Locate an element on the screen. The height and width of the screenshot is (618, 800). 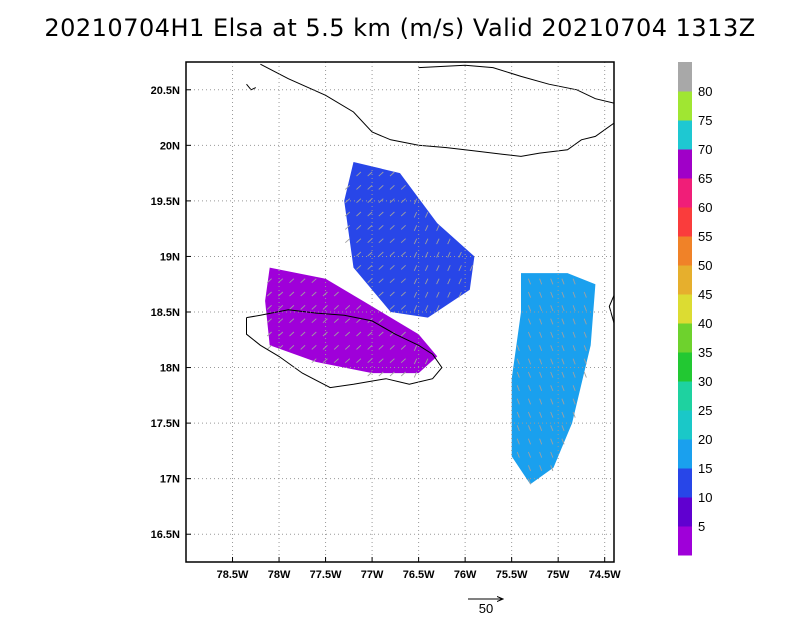
reference-vector-label: 50 is located at coordinates (486, 608).